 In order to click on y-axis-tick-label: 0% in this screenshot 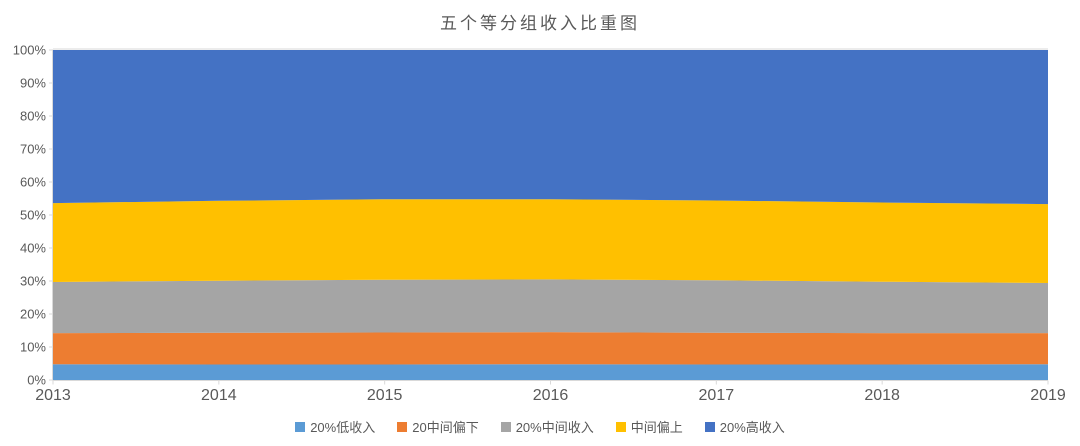, I will do `click(36, 380)`.